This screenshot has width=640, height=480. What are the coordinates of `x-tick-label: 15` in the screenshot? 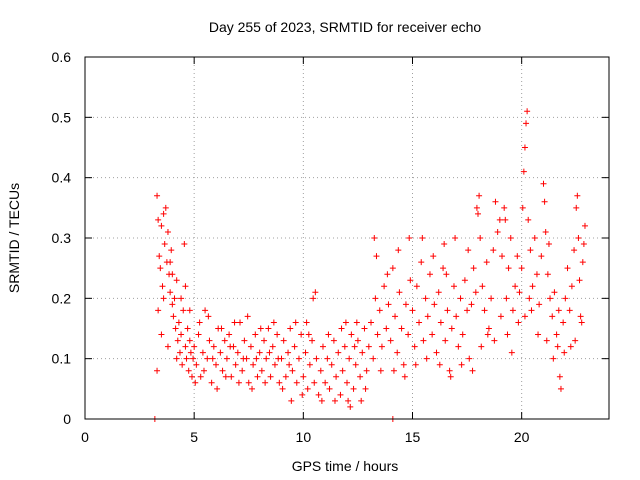 It's located at (413, 437).